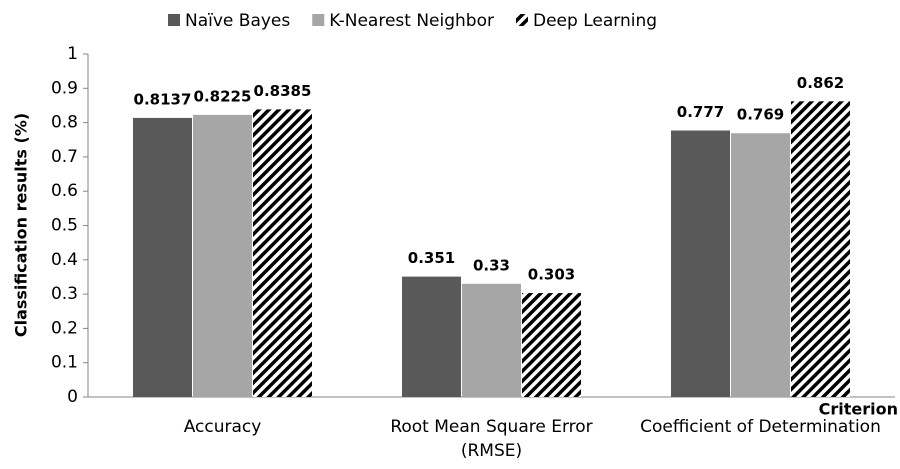  What do you see at coordinates (820, 83) in the screenshot?
I see `data-label: 0.862` at bounding box center [820, 83].